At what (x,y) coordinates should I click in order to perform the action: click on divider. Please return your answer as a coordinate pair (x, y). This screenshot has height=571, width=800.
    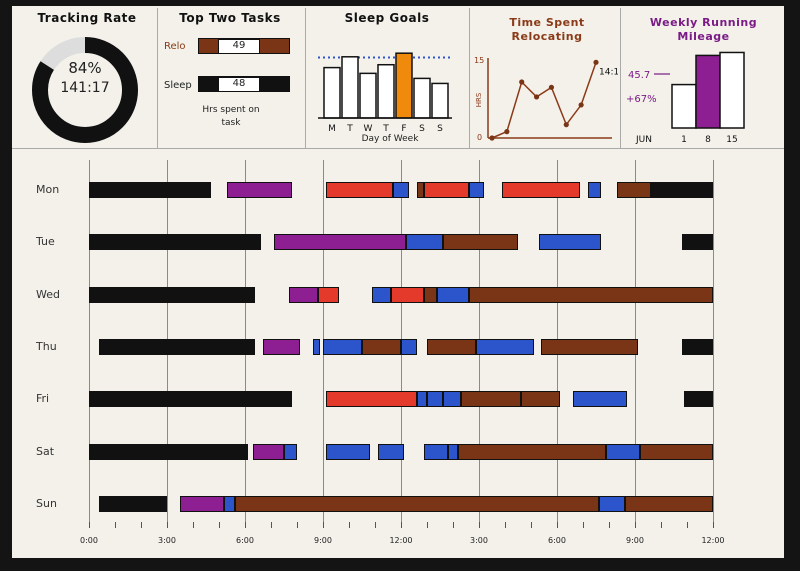
    Looking at the image, I should click on (305, 78).